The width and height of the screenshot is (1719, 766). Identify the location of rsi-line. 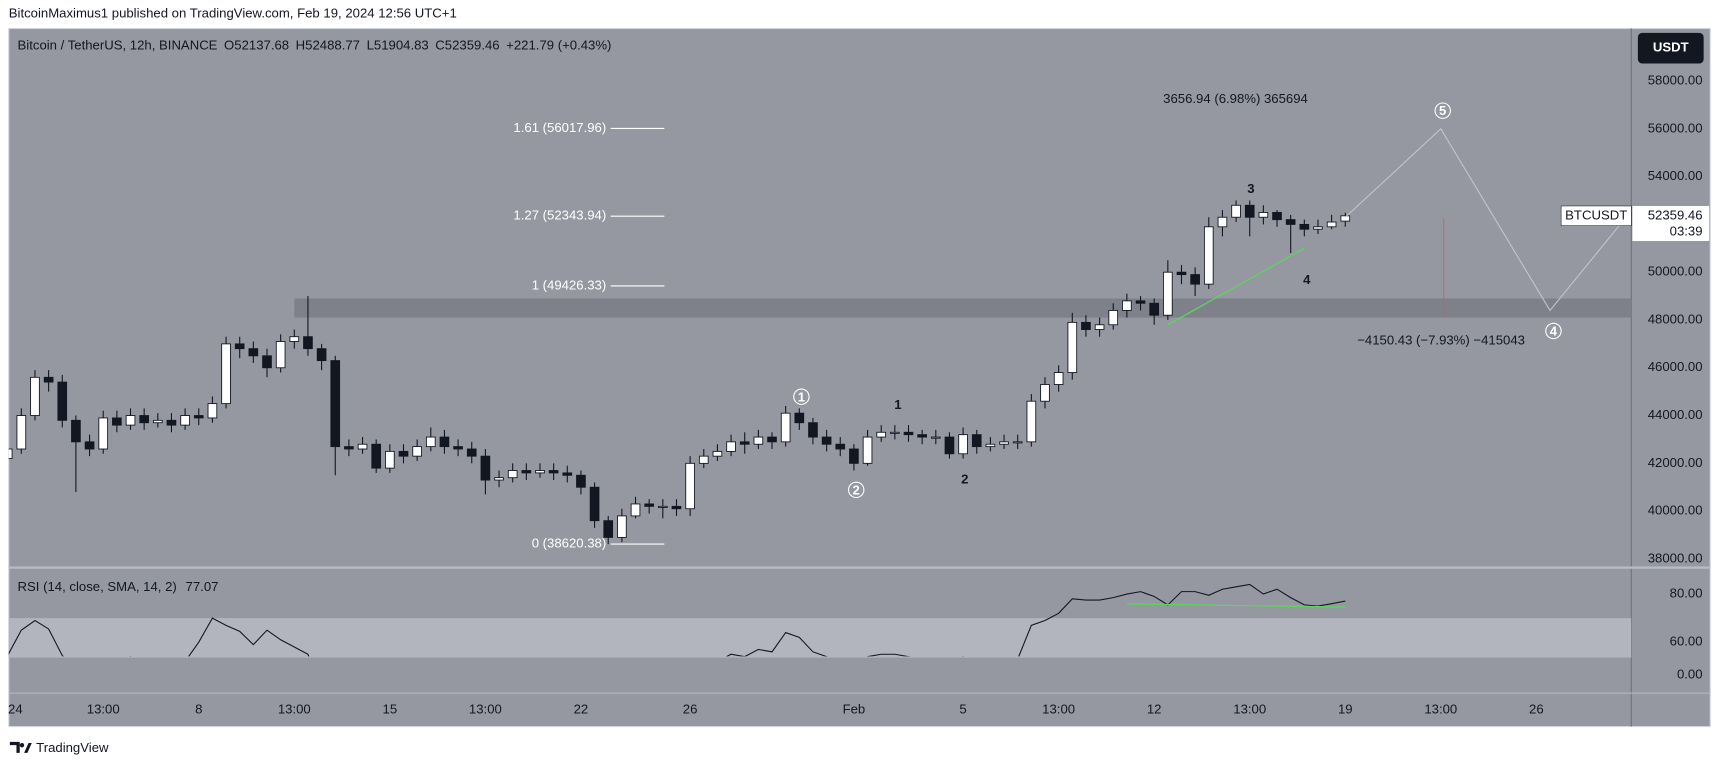
(677, 620).